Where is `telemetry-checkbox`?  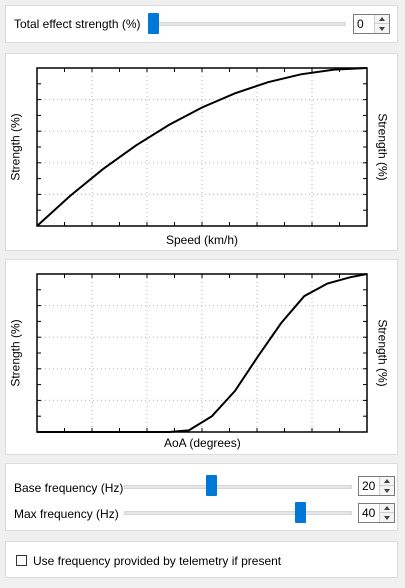
telemetry-checkbox is located at coordinates (21, 560).